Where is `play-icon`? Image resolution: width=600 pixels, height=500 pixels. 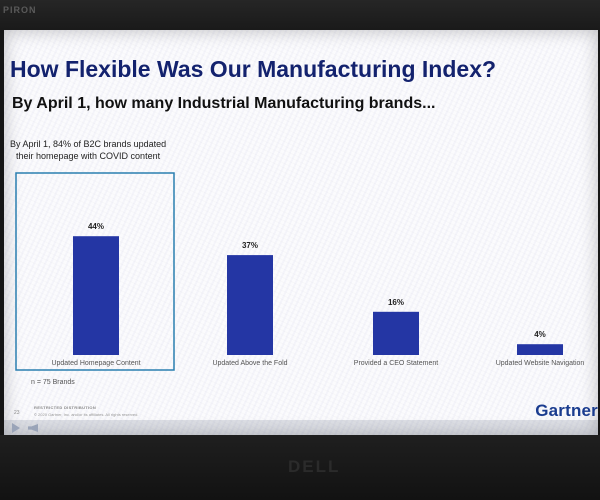
play-icon is located at coordinates (16, 428).